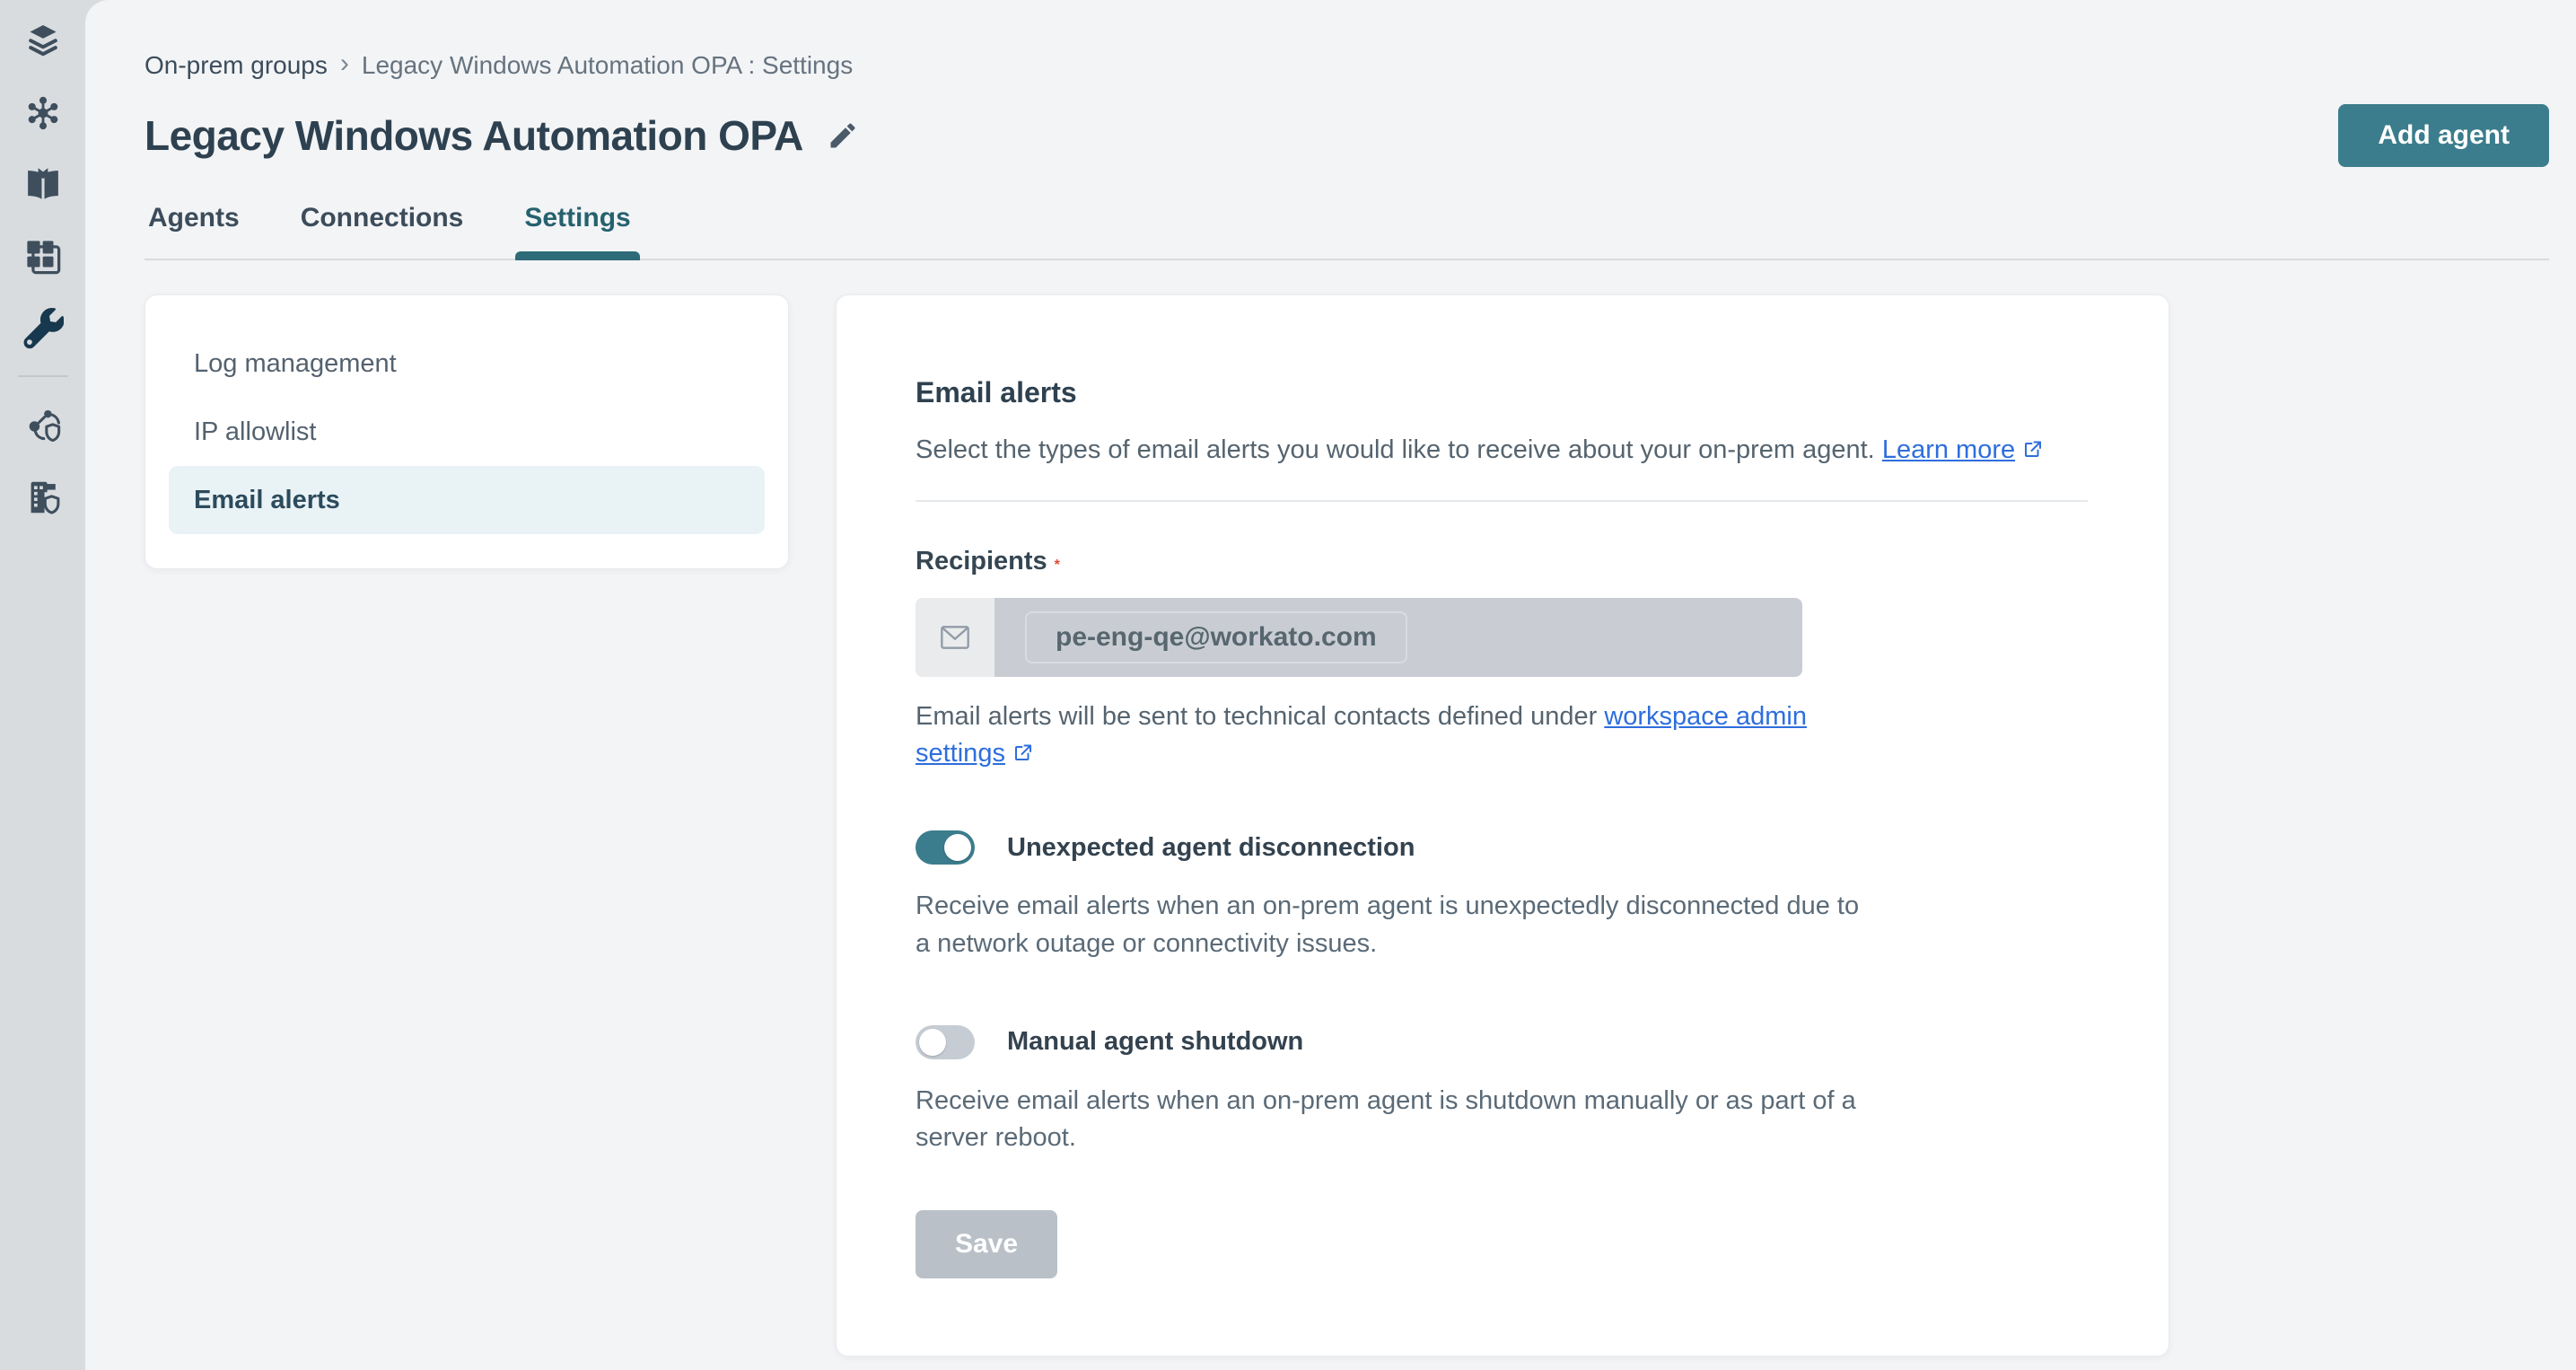  Describe the element at coordinates (42, 425) in the screenshot. I see `network-shield-icon` at that location.